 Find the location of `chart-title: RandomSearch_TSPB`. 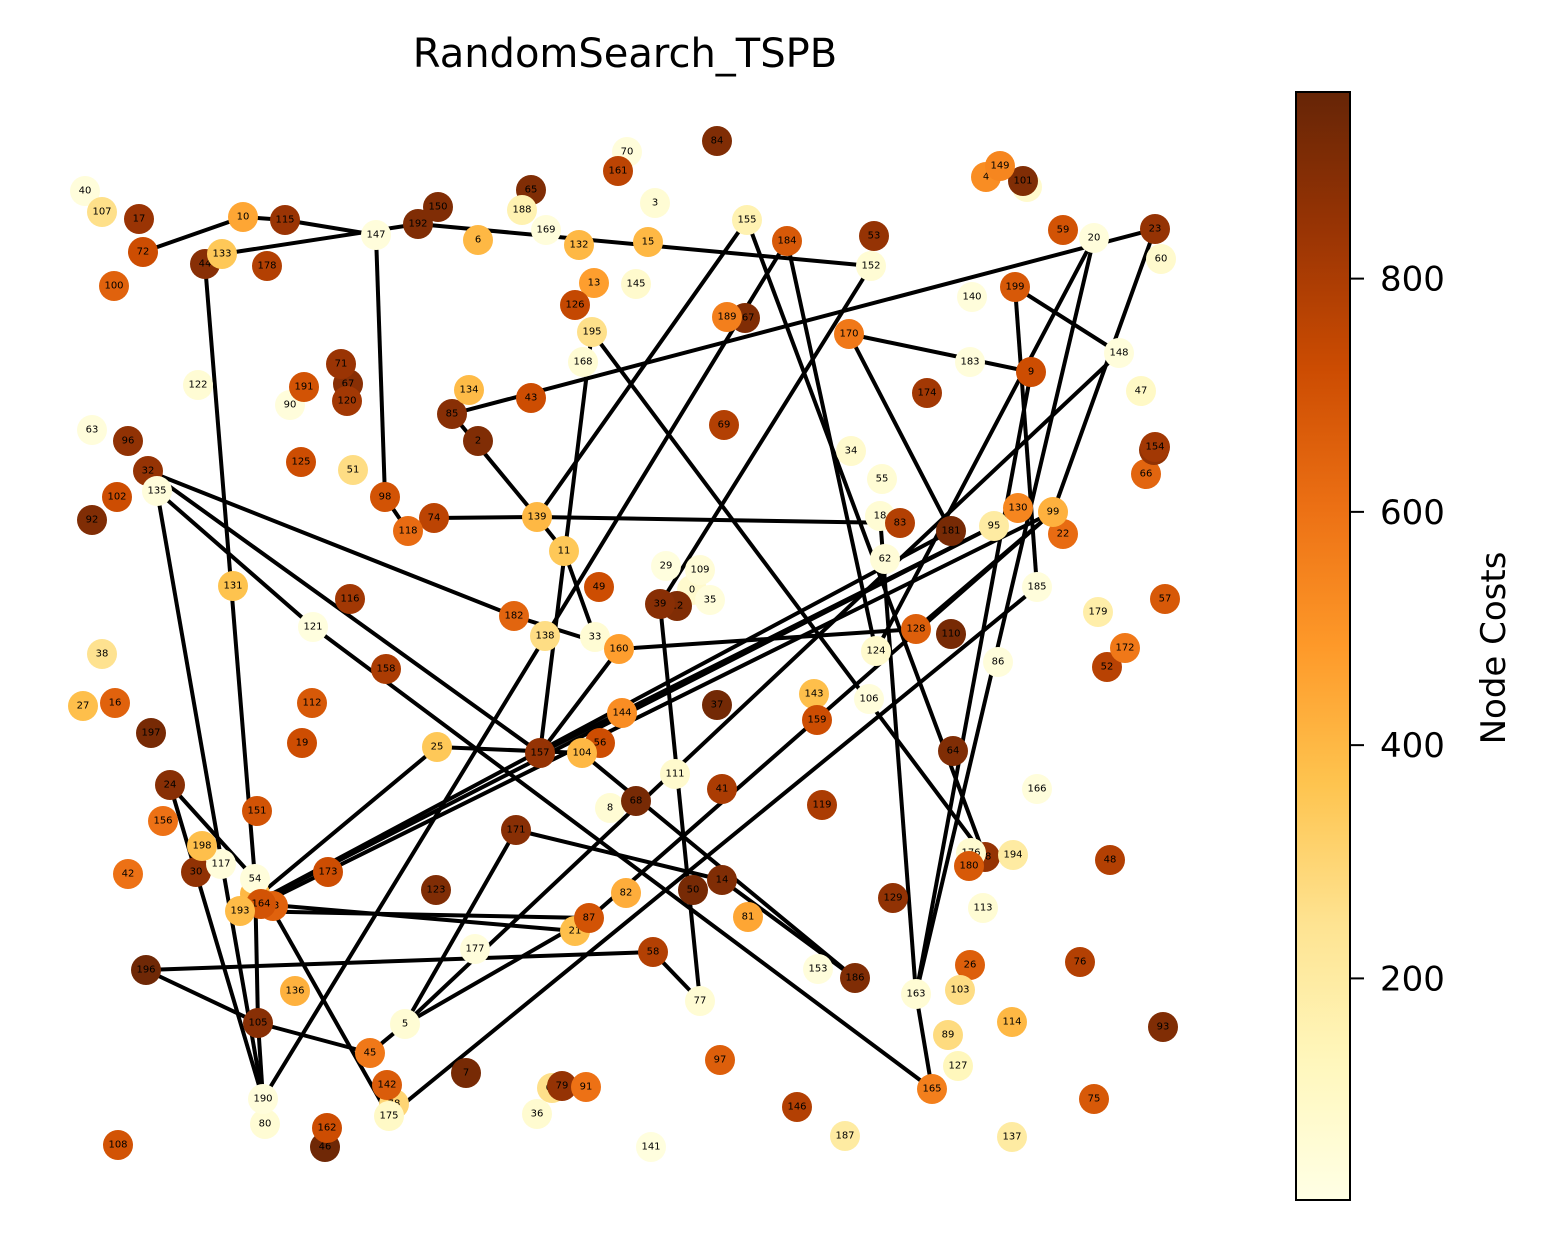

chart-title: RandomSearch_TSPB is located at coordinates (625, 54).